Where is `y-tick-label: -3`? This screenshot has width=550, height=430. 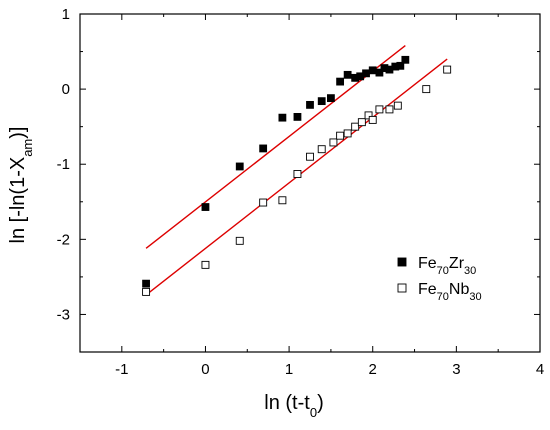
y-tick-label: -3 is located at coordinates (63, 314).